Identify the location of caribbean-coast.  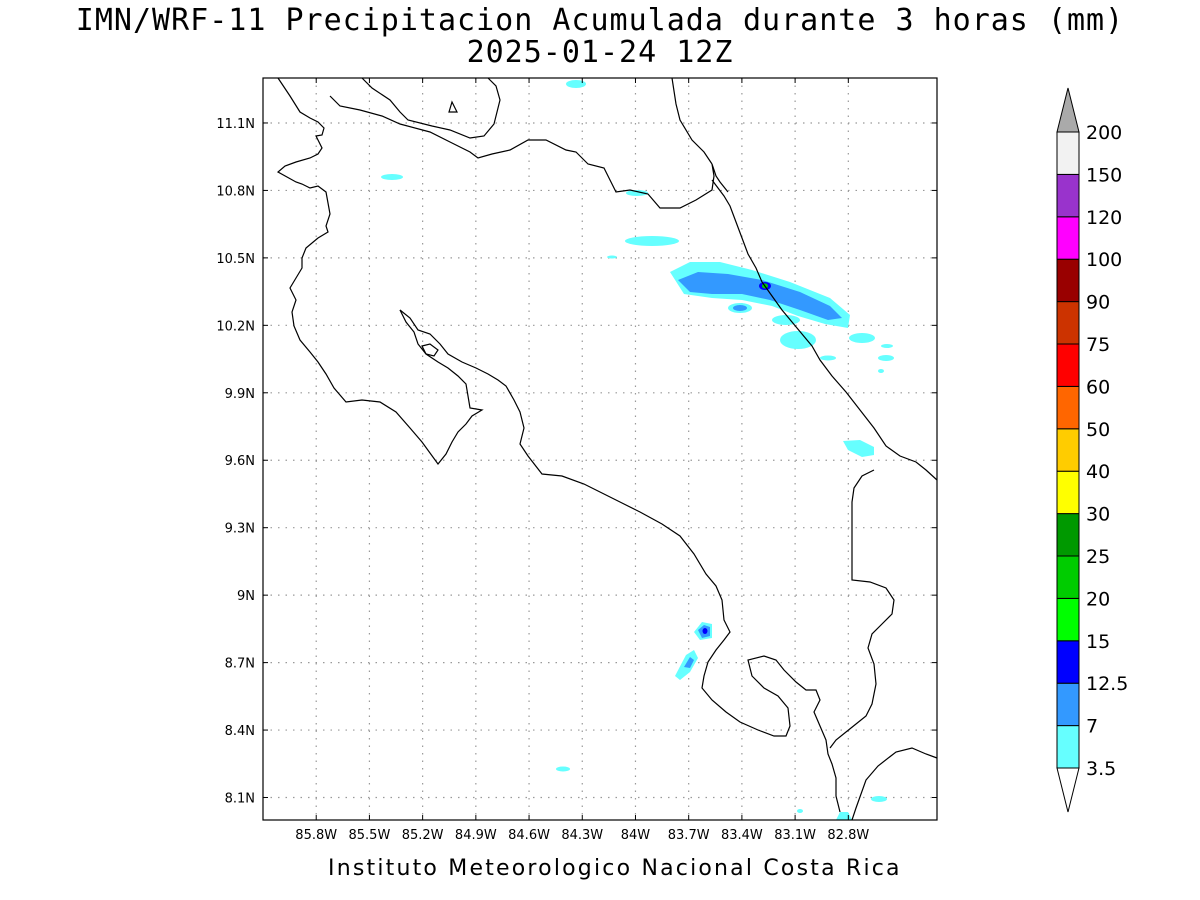
(824, 330).